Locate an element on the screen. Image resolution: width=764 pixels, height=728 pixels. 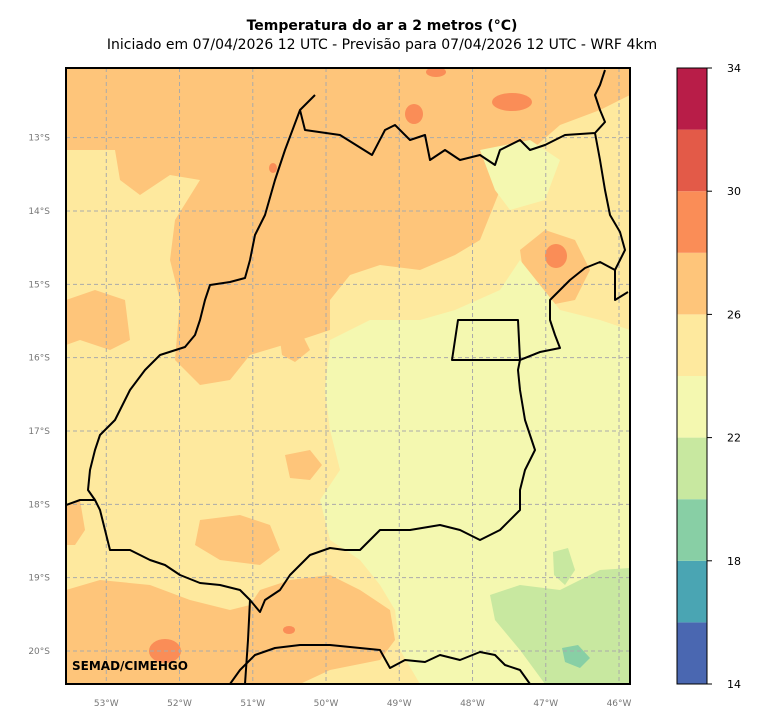
longitude-label: 53°W is located at coordinates (106, 704).